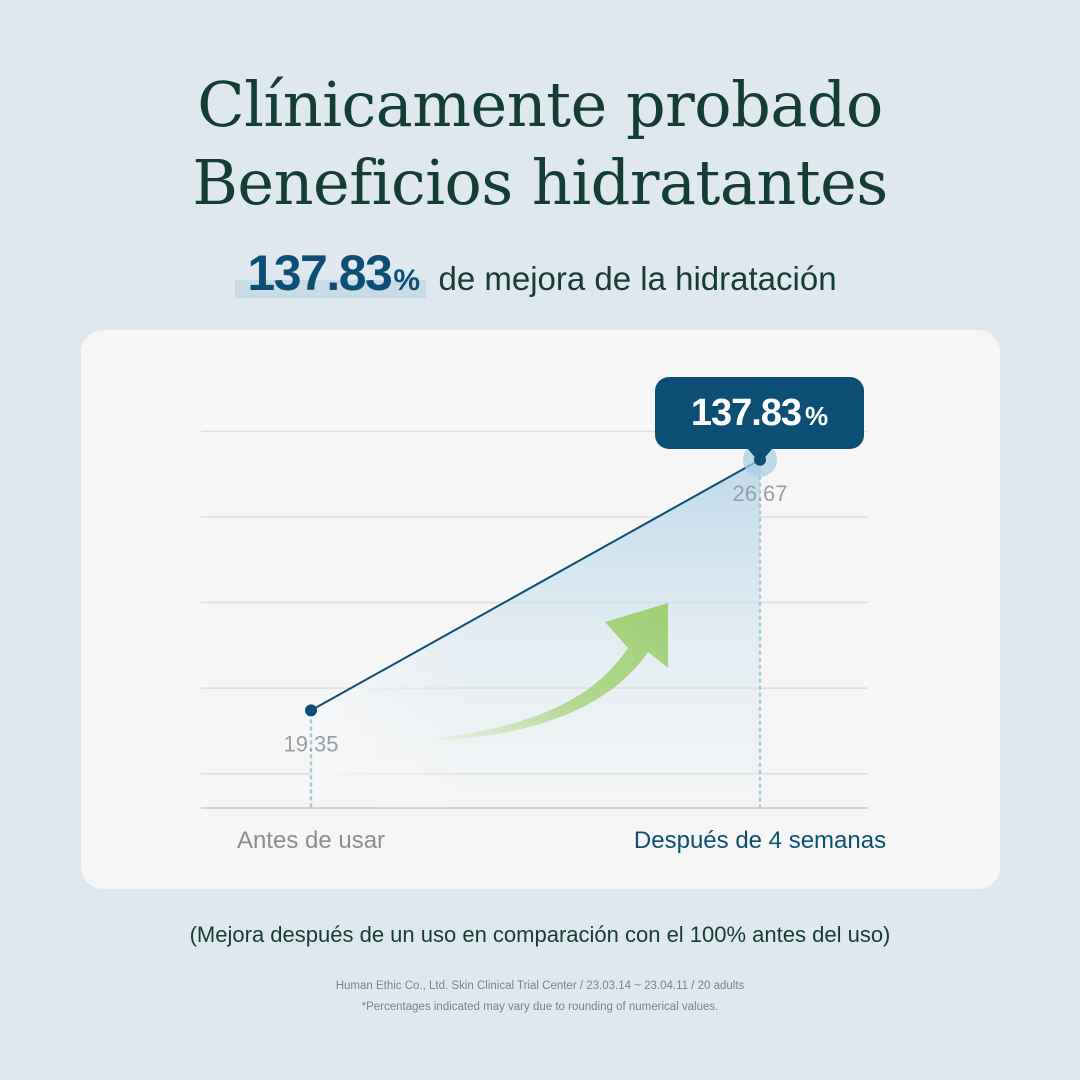 The width and height of the screenshot is (1080, 1080). I want to click on category-label-0: Antes de usar, so click(311, 840).